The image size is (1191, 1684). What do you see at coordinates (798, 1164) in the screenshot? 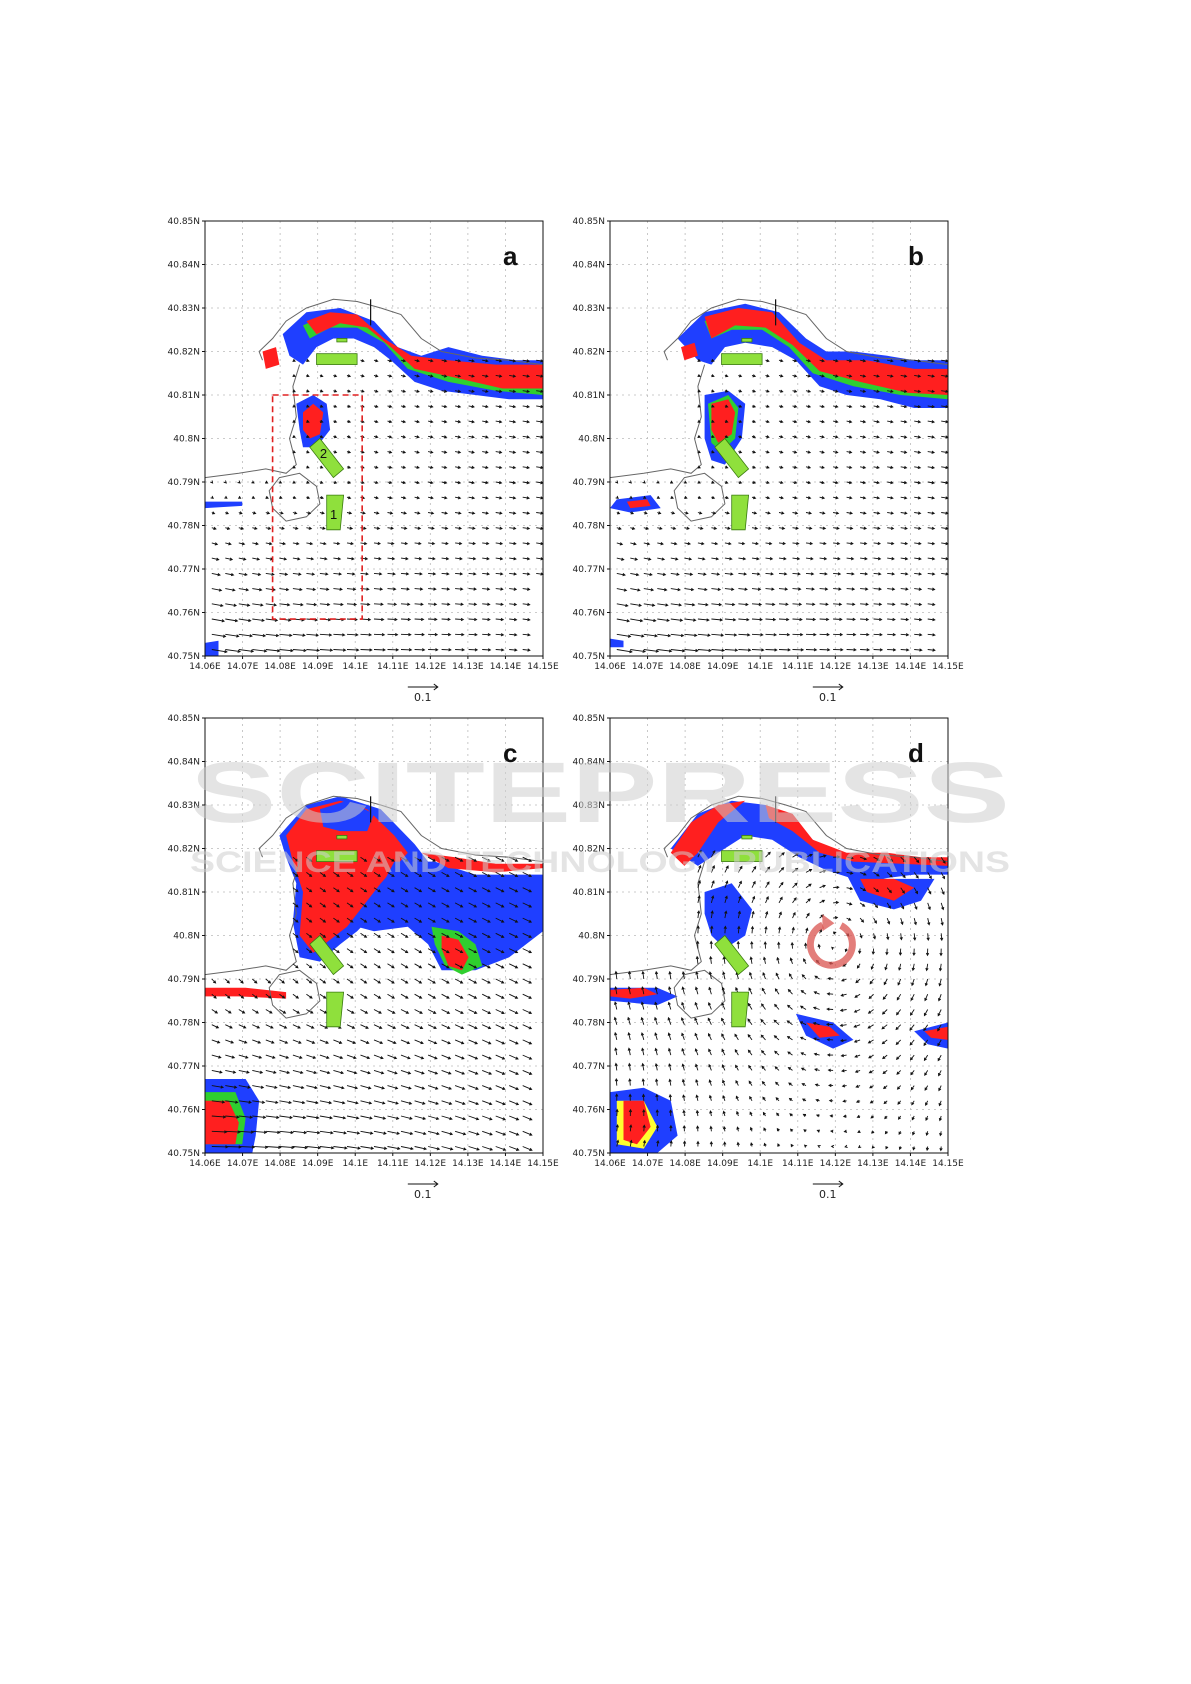
I see `x-tick-label: 14.11E` at bounding box center [798, 1164].